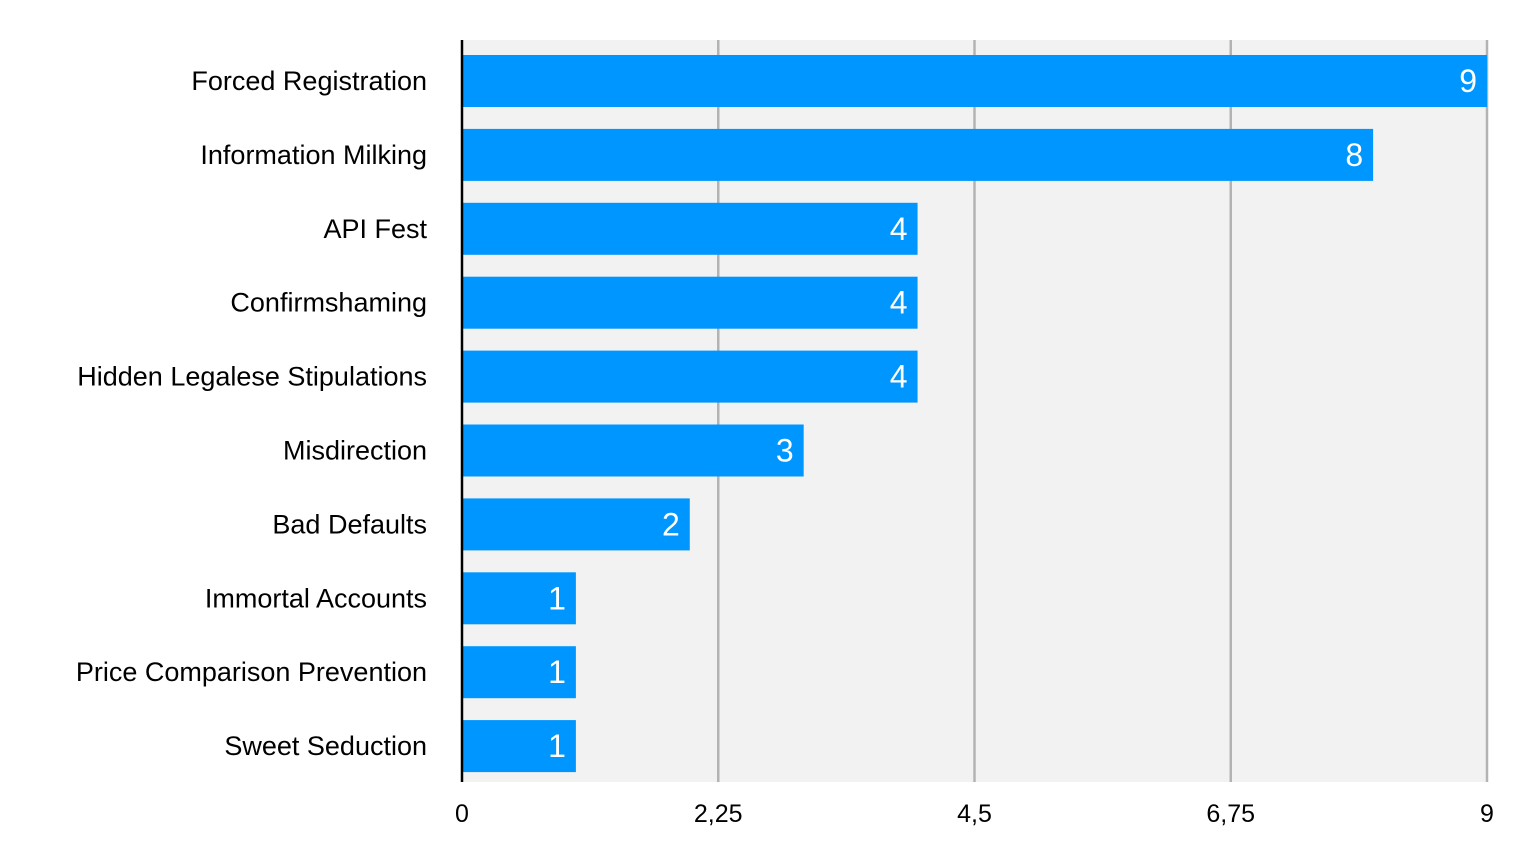 The height and width of the screenshot is (852, 1527). I want to click on category-label: API Fest, so click(375, 229).